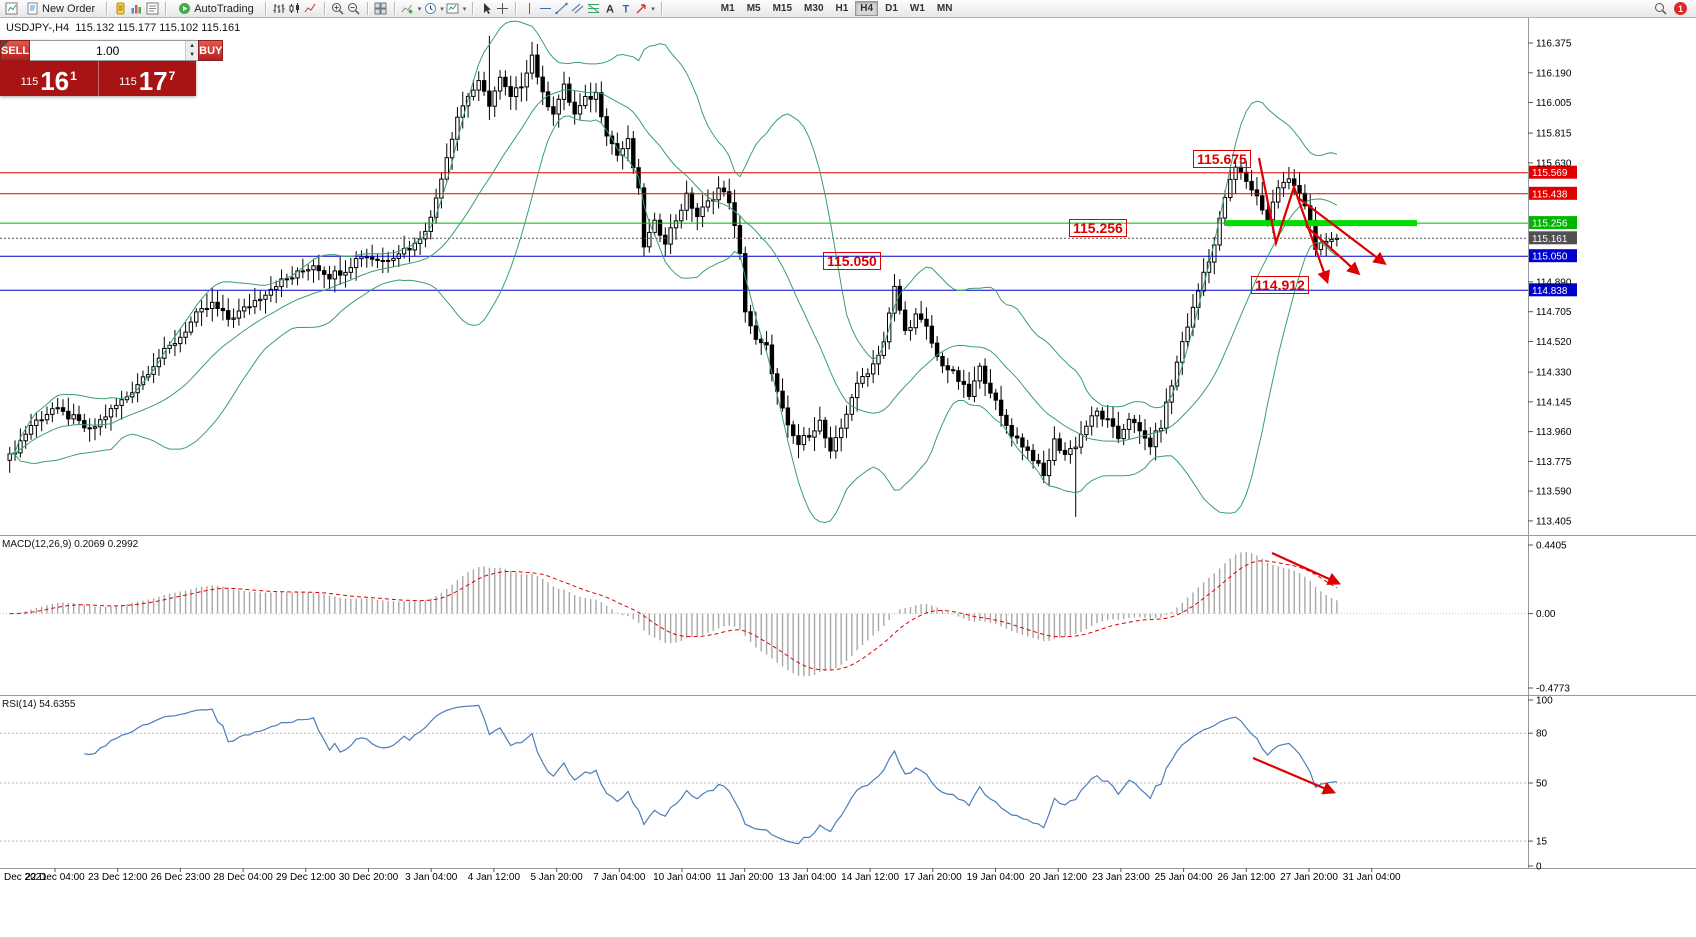  I want to click on fibonacci-tool-icon, so click(593, 9).